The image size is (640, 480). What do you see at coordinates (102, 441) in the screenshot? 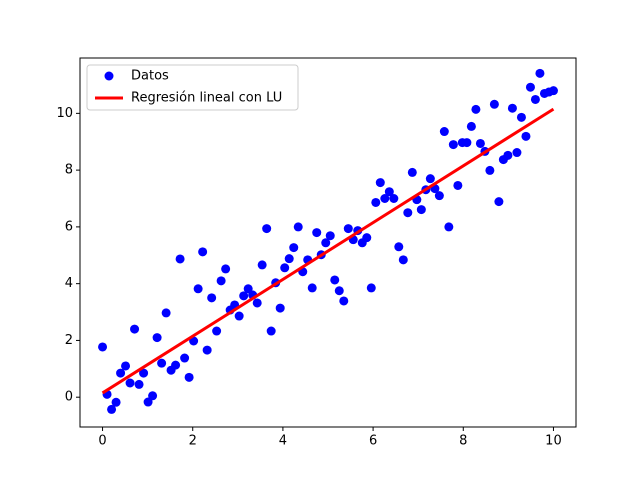
I see `x-tick-label: 0` at bounding box center [102, 441].